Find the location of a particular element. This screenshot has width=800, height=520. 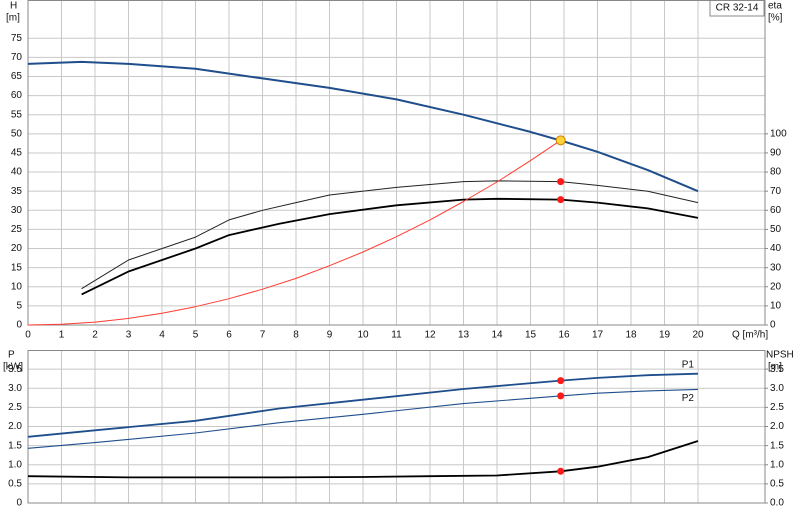

y-tick-label: 3.5 is located at coordinates (15, 369).